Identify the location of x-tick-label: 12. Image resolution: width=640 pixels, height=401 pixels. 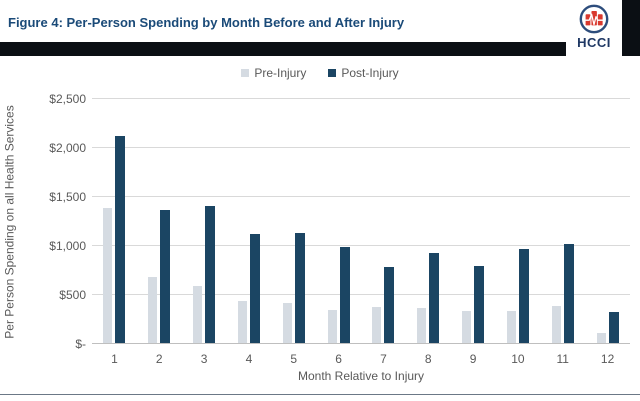
(607, 359).